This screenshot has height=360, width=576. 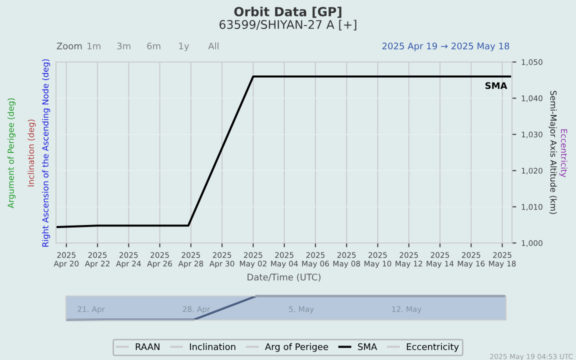 What do you see at coordinates (368, 346) in the screenshot?
I see `legend-label: SMA` at bounding box center [368, 346].